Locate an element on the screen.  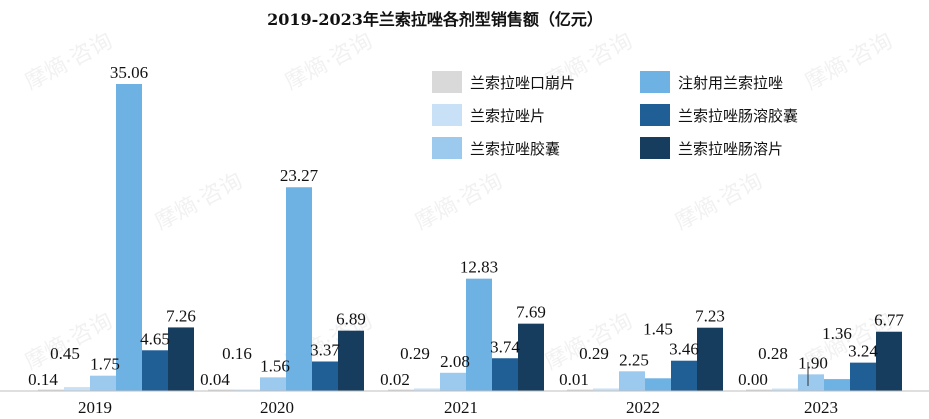
legend-label: 兰索拉唑胶囊 is located at coordinates (515, 149).